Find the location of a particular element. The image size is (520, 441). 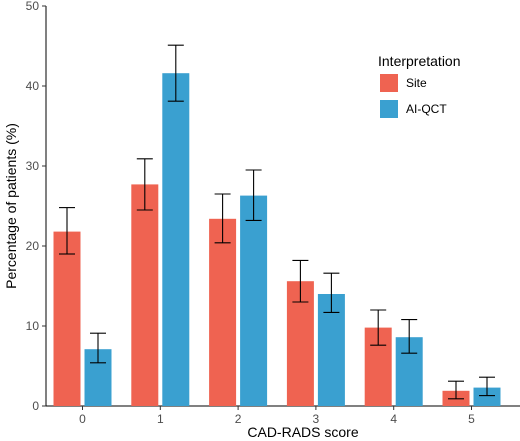

x-tick-label: 0 is located at coordinates (82, 419).